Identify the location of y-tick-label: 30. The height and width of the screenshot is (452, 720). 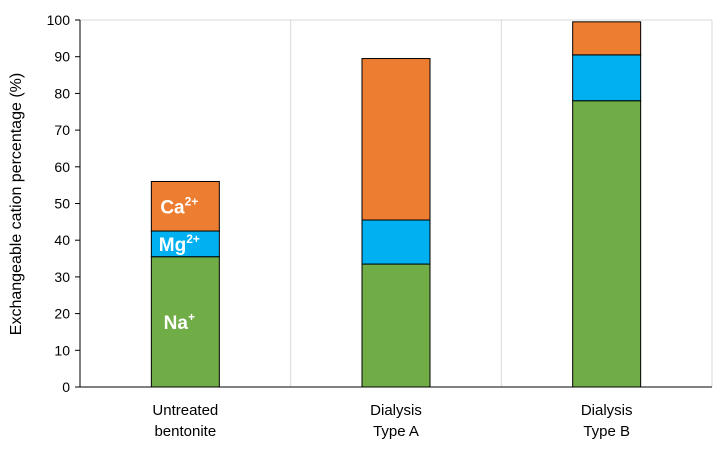
(62, 277).